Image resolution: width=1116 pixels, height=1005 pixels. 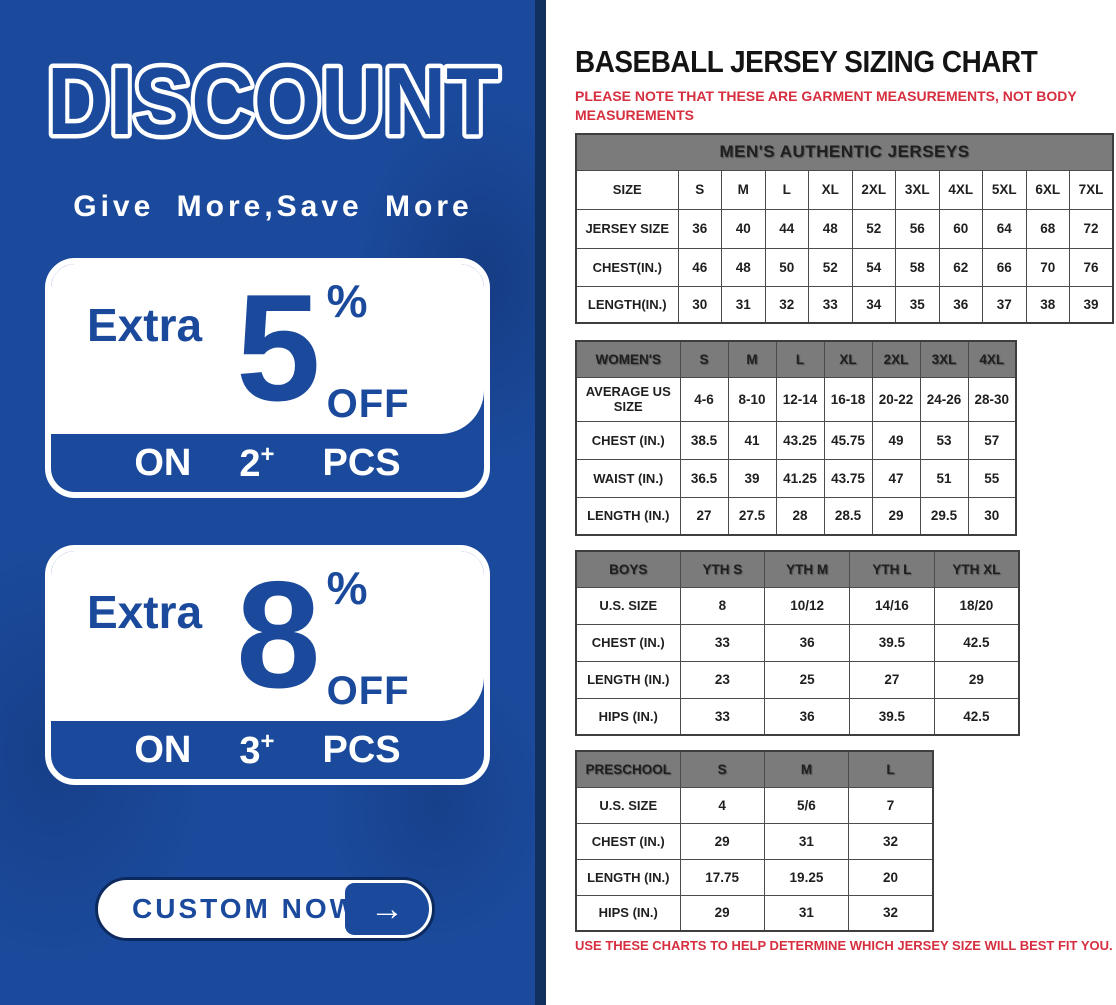 I want to click on right-arrow-icon: →, so click(x=387, y=909).